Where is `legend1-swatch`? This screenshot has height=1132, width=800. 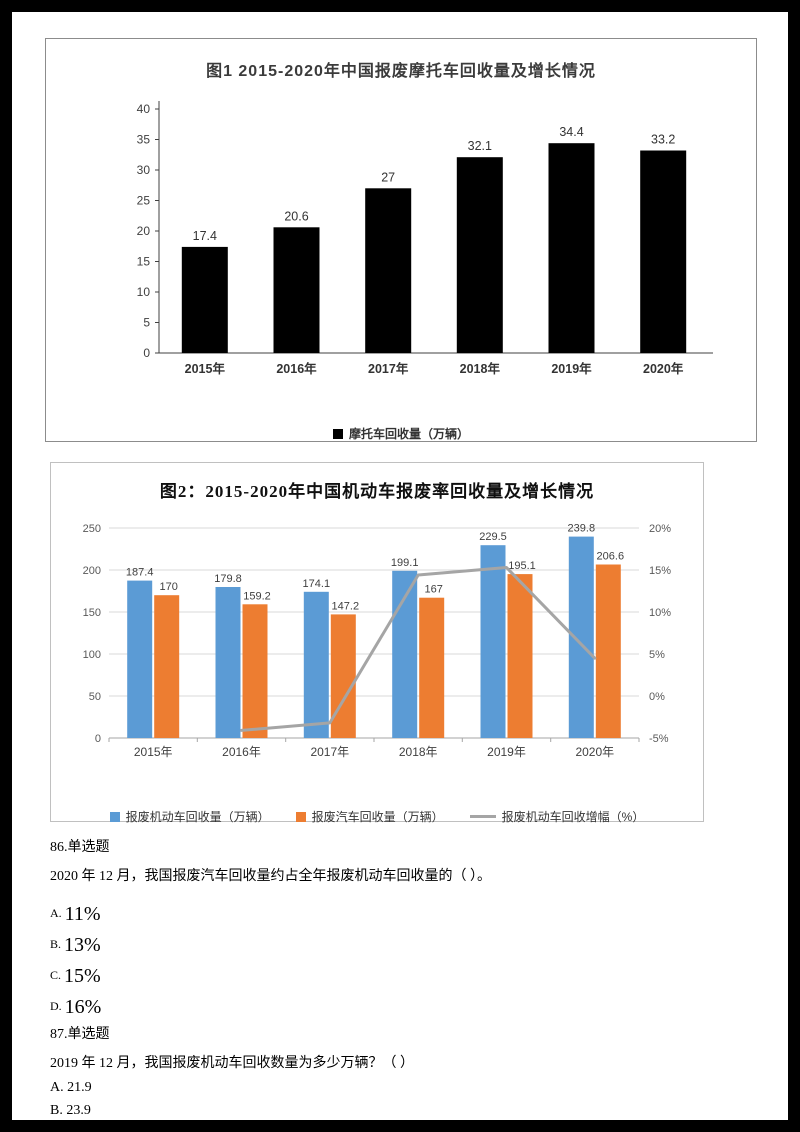
legend1-swatch is located at coordinates (337, 433).